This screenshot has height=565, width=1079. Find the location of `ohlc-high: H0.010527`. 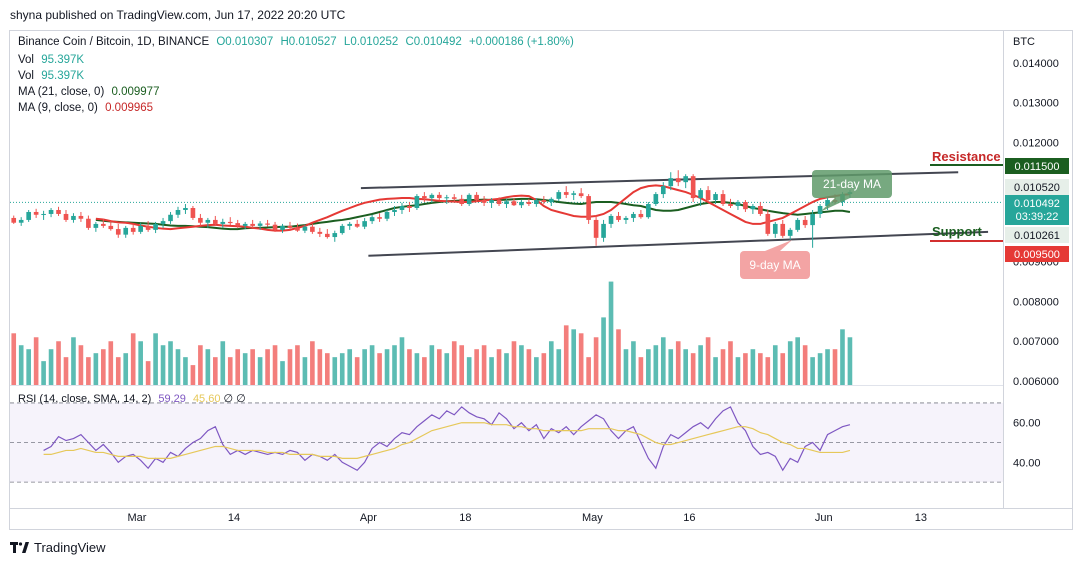

ohlc-high: H0.010527 is located at coordinates (308, 42).